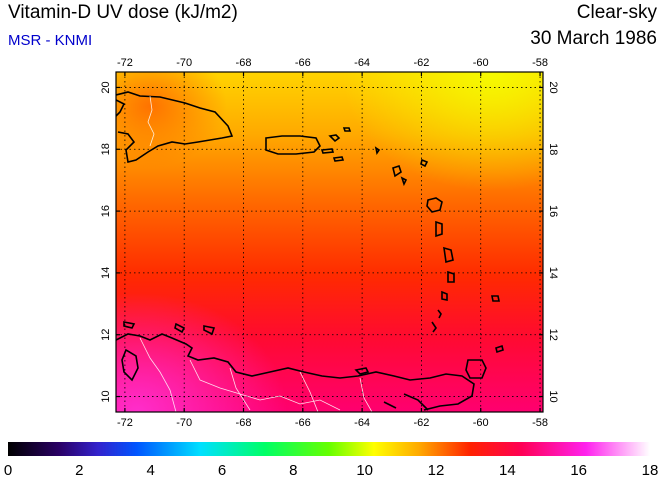 Image resolution: width=665 pixels, height=480 pixels. What do you see at coordinates (362, 423) in the screenshot?
I see `lon-label-bottom: -64` at bounding box center [362, 423].